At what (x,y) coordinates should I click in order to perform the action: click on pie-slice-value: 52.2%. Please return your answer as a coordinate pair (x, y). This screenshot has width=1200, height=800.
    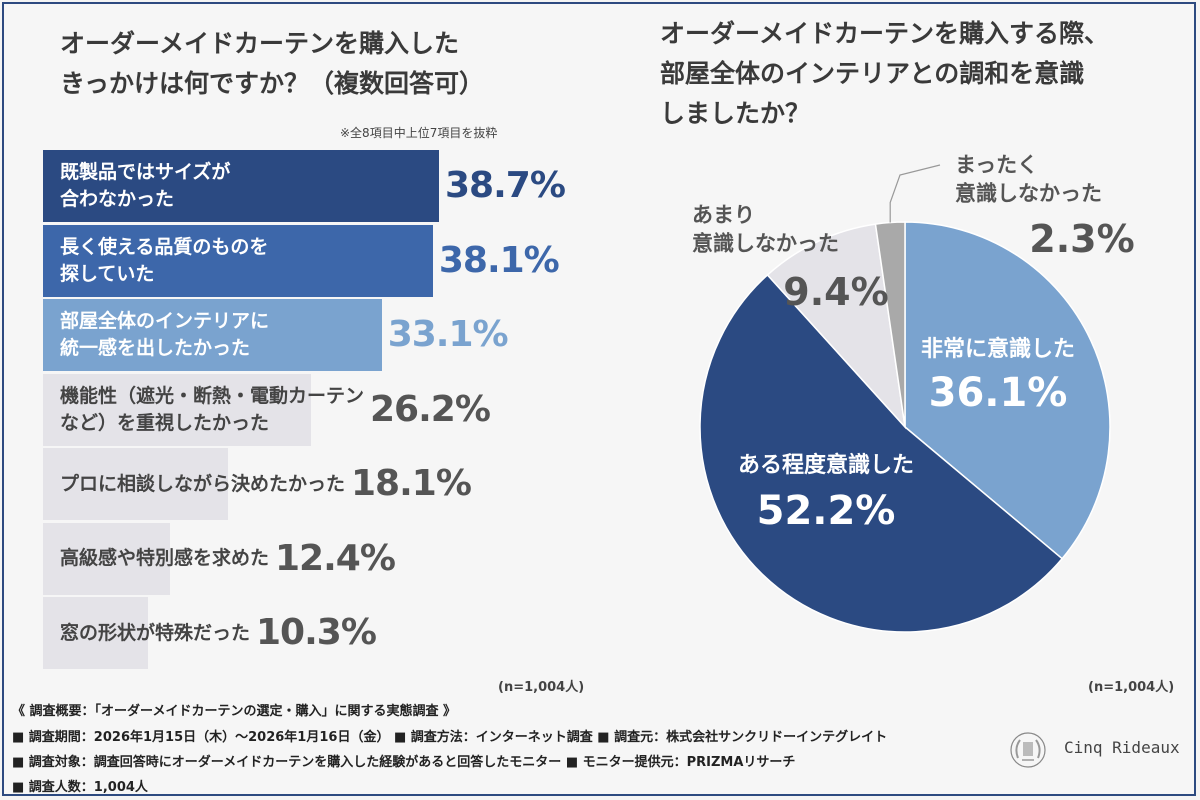
    Looking at the image, I should click on (826, 511).